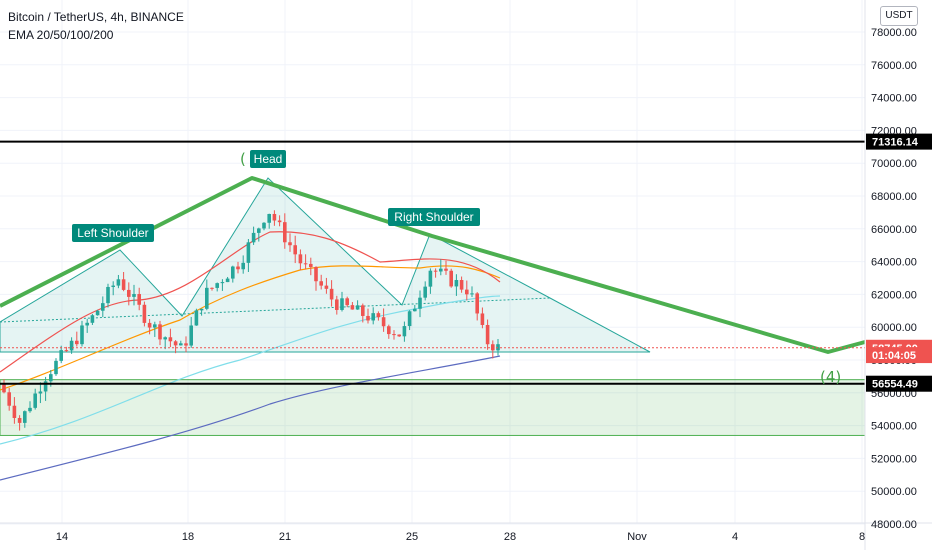  I want to click on price-tag-bg, so click(899, 383).